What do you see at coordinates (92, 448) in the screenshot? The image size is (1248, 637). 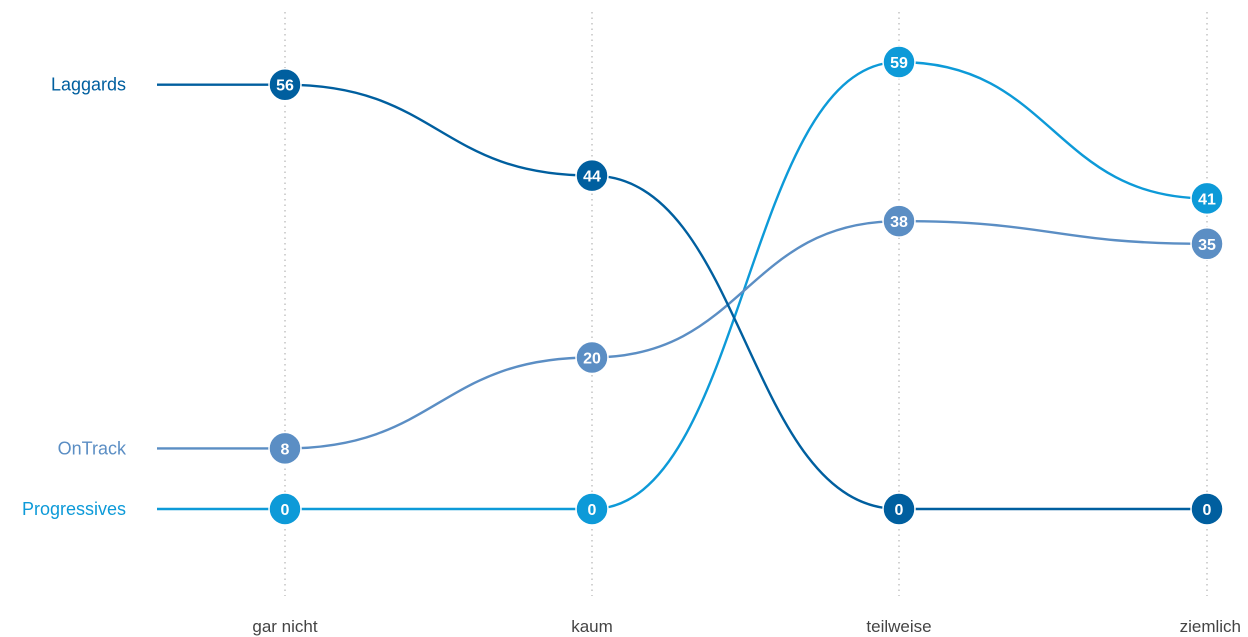 I see `series-label-ontrack: OnTrack` at bounding box center [92, 448].